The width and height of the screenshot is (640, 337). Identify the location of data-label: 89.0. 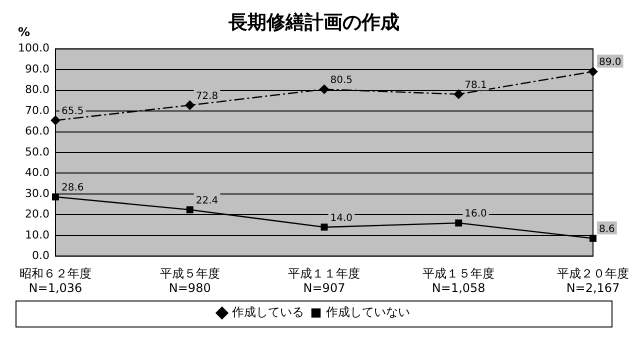
(610, 62).